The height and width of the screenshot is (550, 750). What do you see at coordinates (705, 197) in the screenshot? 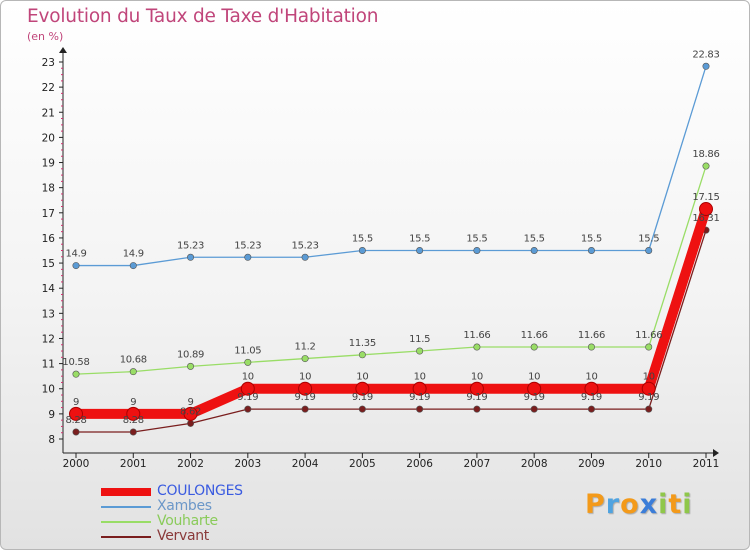
I see `data-label: 17.15` at bounding box center [705, 197].